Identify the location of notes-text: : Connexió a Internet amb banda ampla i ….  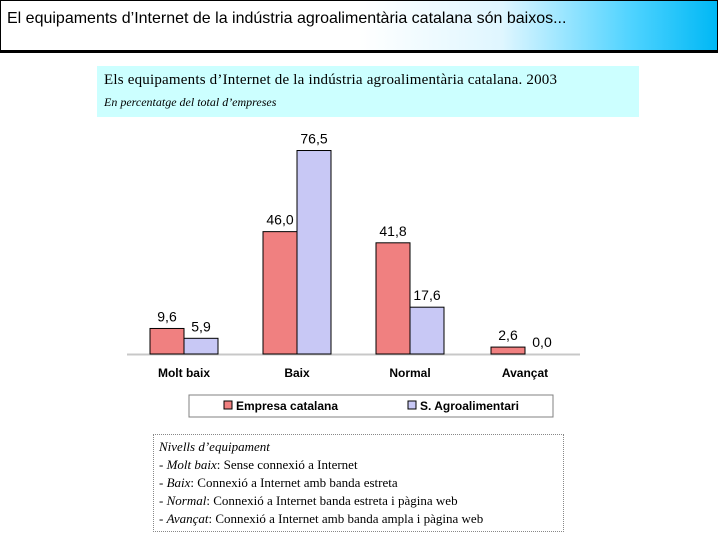
(346, 518).